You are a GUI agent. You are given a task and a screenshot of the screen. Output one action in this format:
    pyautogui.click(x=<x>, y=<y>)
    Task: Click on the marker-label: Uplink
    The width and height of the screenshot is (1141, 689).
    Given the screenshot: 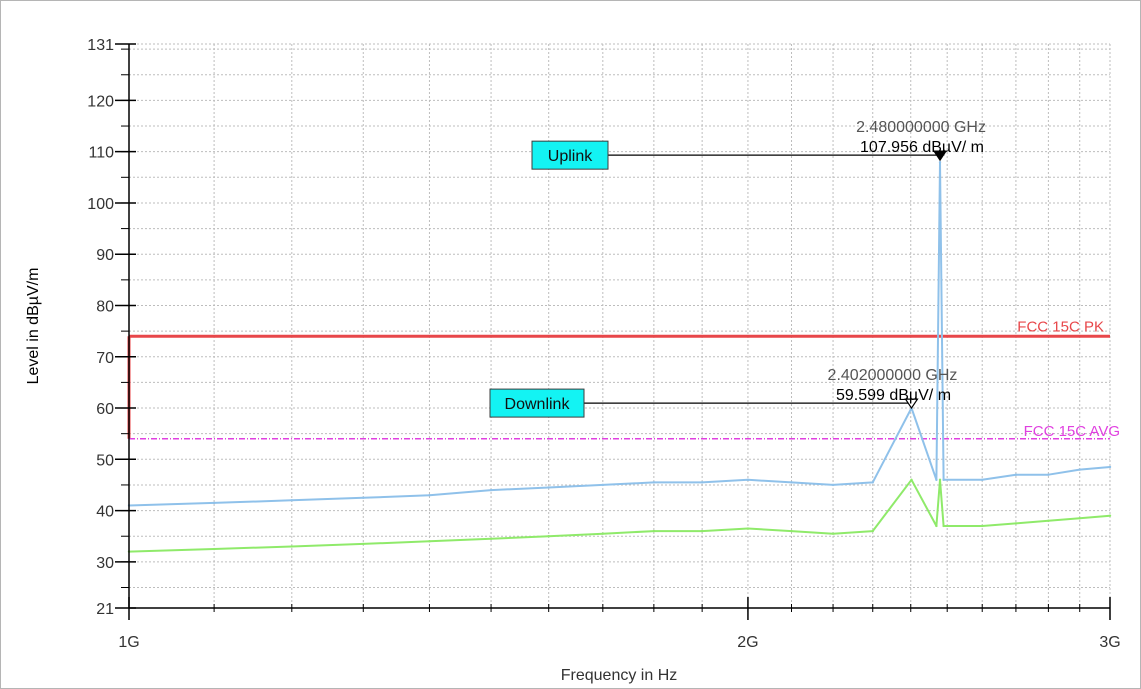 What is the action you would take?
    pyautogui.click(x=570, y=156)
    